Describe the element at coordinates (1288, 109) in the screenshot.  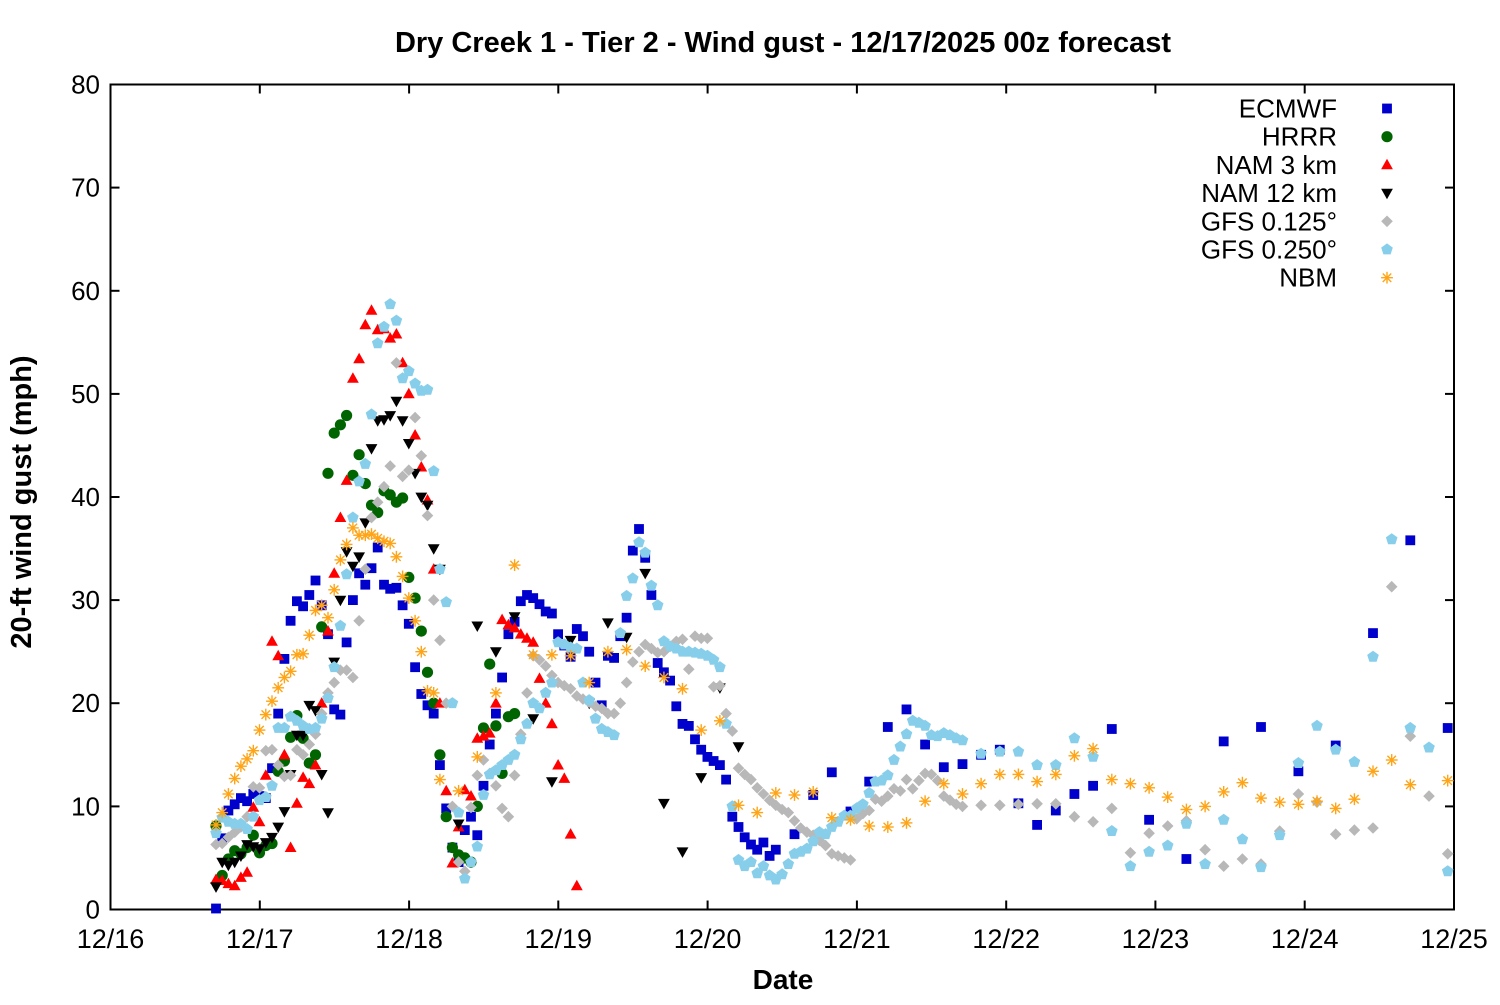
I see `svg-text: ECMWF` at that location.